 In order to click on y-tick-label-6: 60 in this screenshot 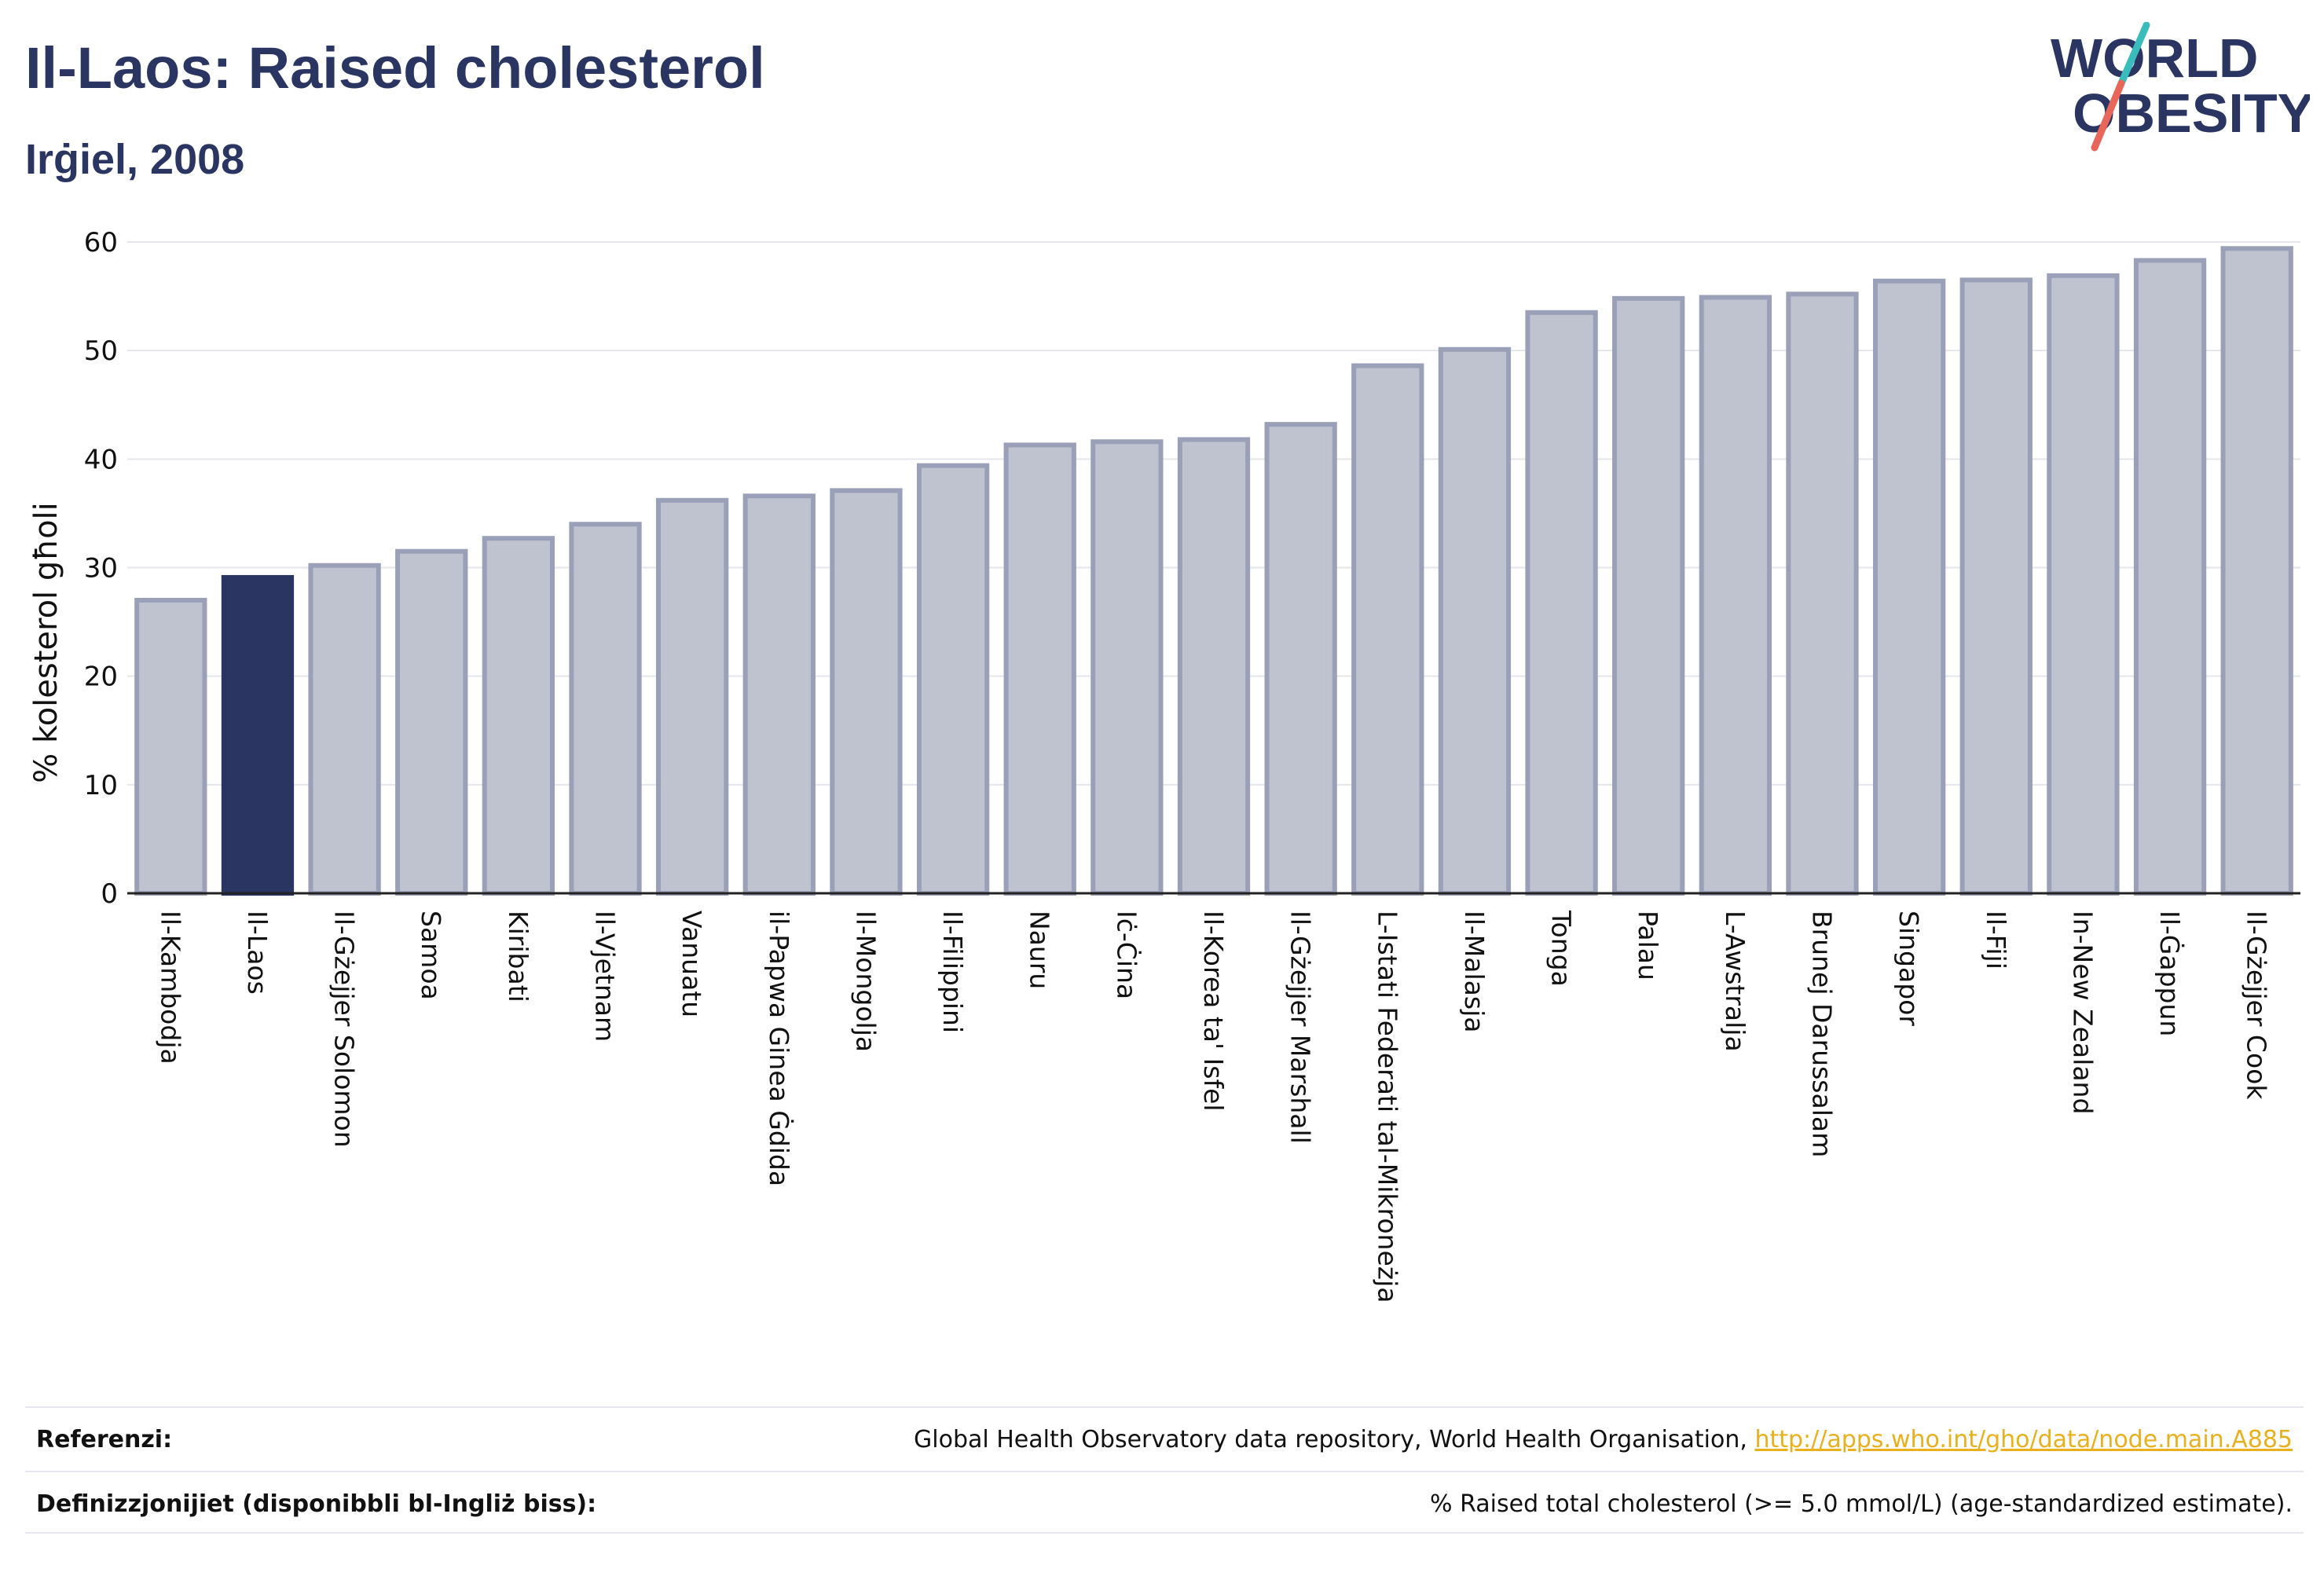, I will do `click(101, 242)`.